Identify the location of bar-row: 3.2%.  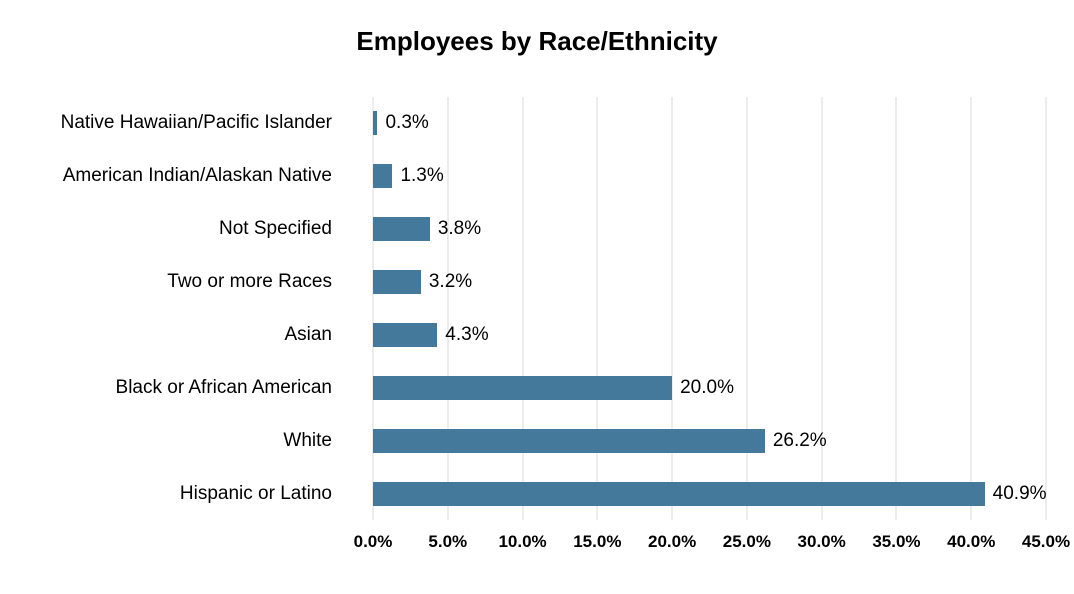
(709, 282).